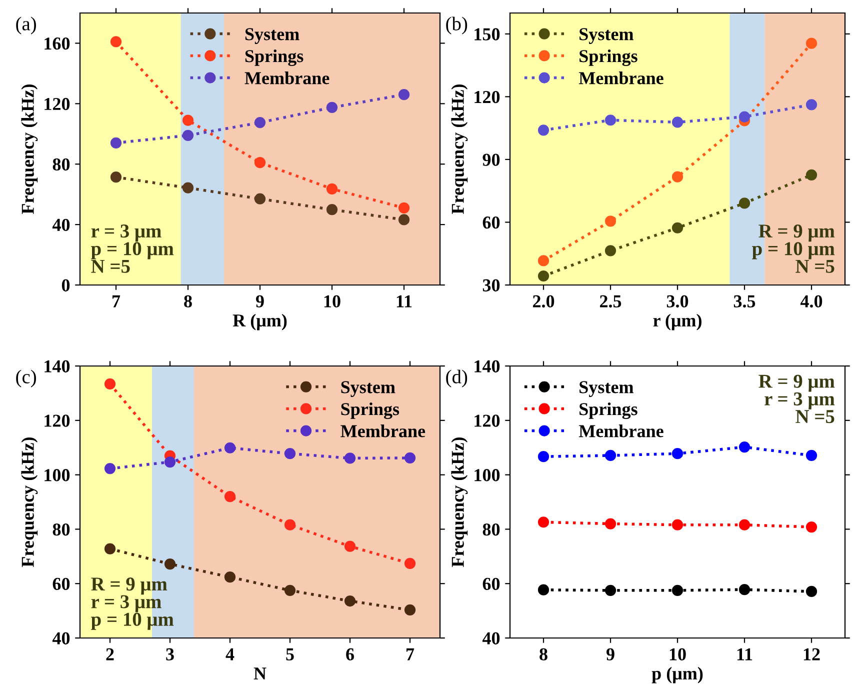 The height and width of the screenshot is (688, 863). I want to click on chart-title: (d), so click(457, 379).